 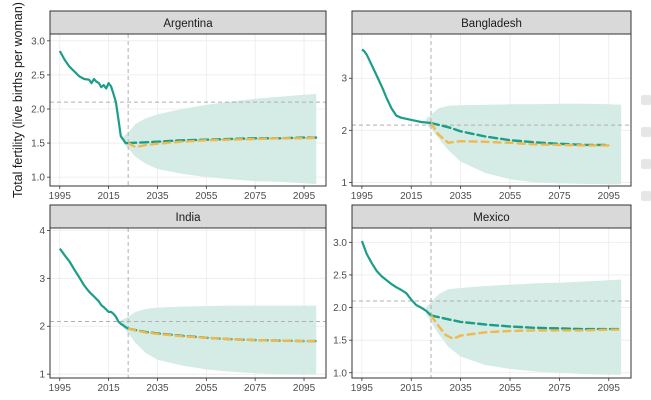 I want to click on watermark-marks, so click(x=646, y=160).